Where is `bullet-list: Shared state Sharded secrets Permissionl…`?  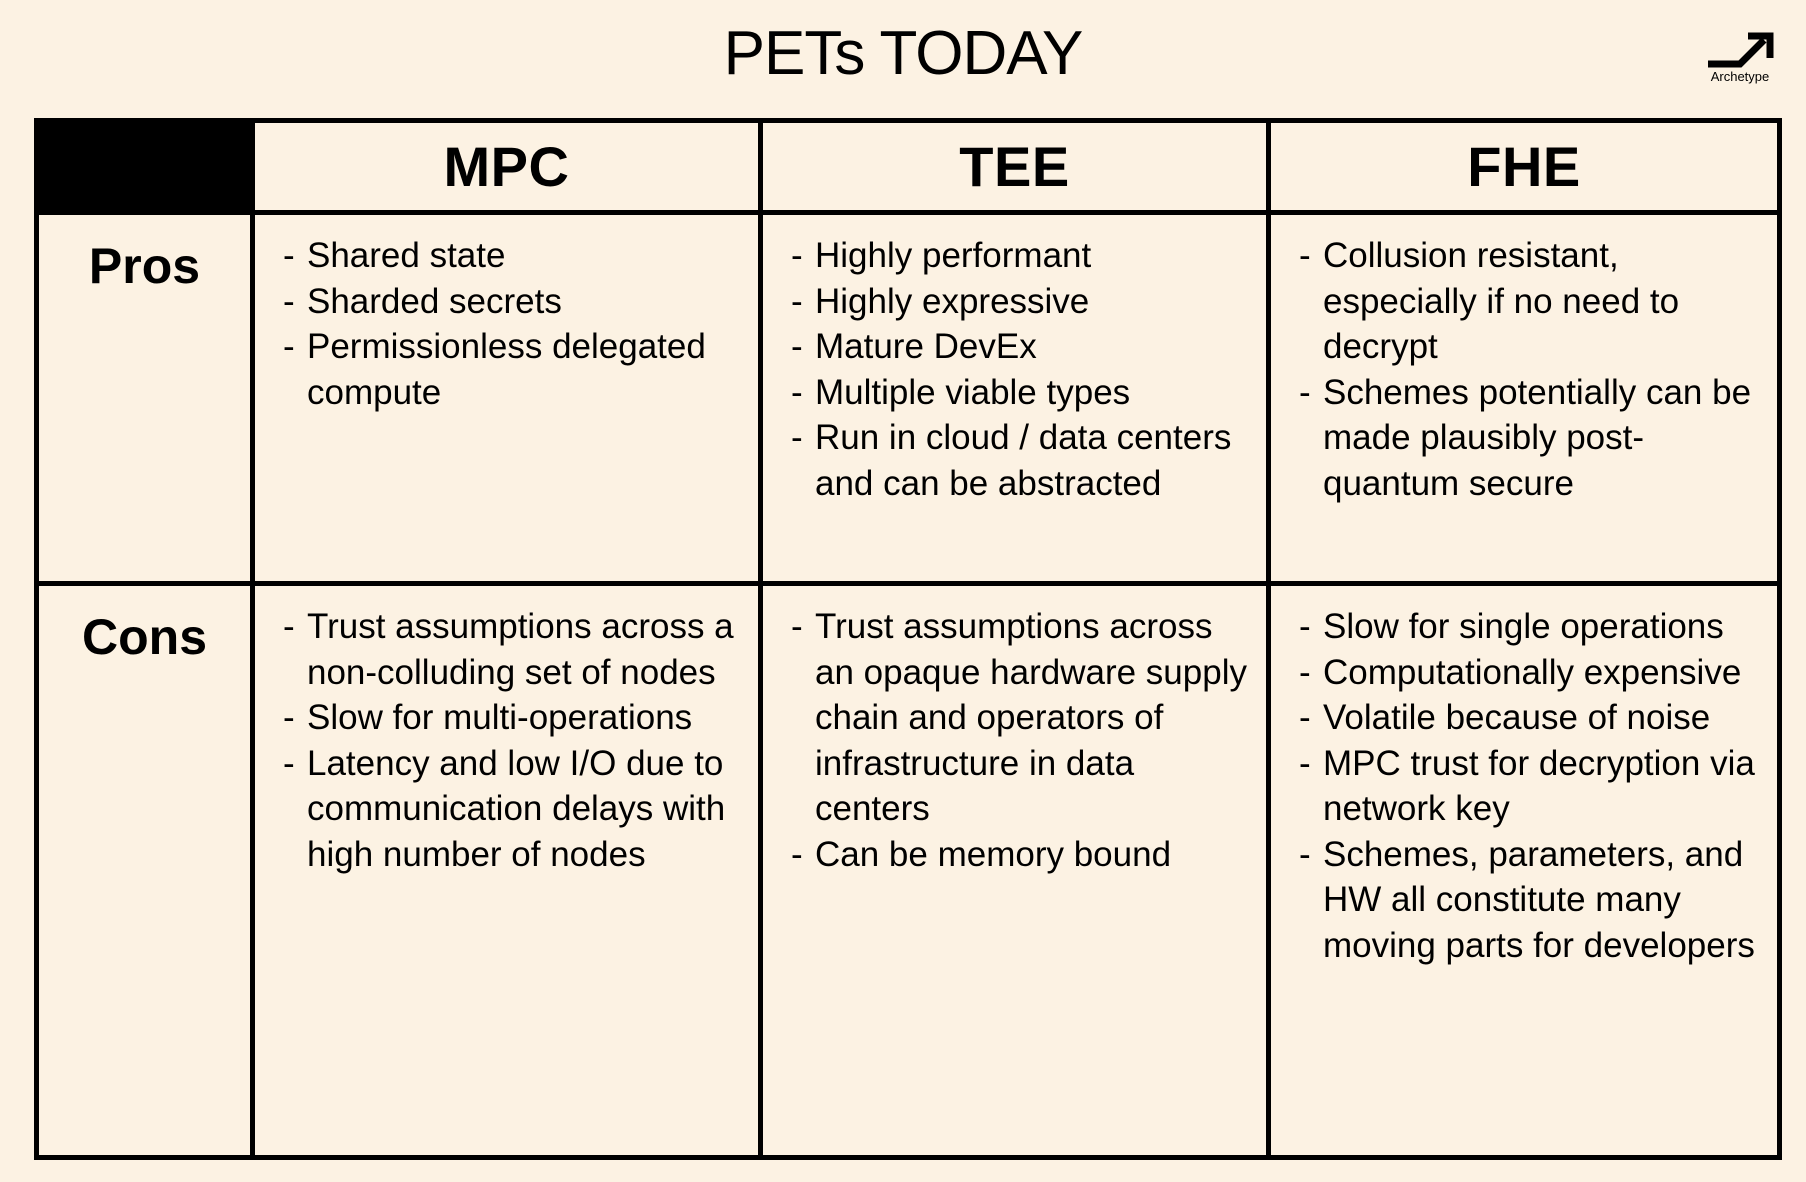
bullet-list: Shared state Sharded secrets Permissionl… is located at coordinates (515, 324).